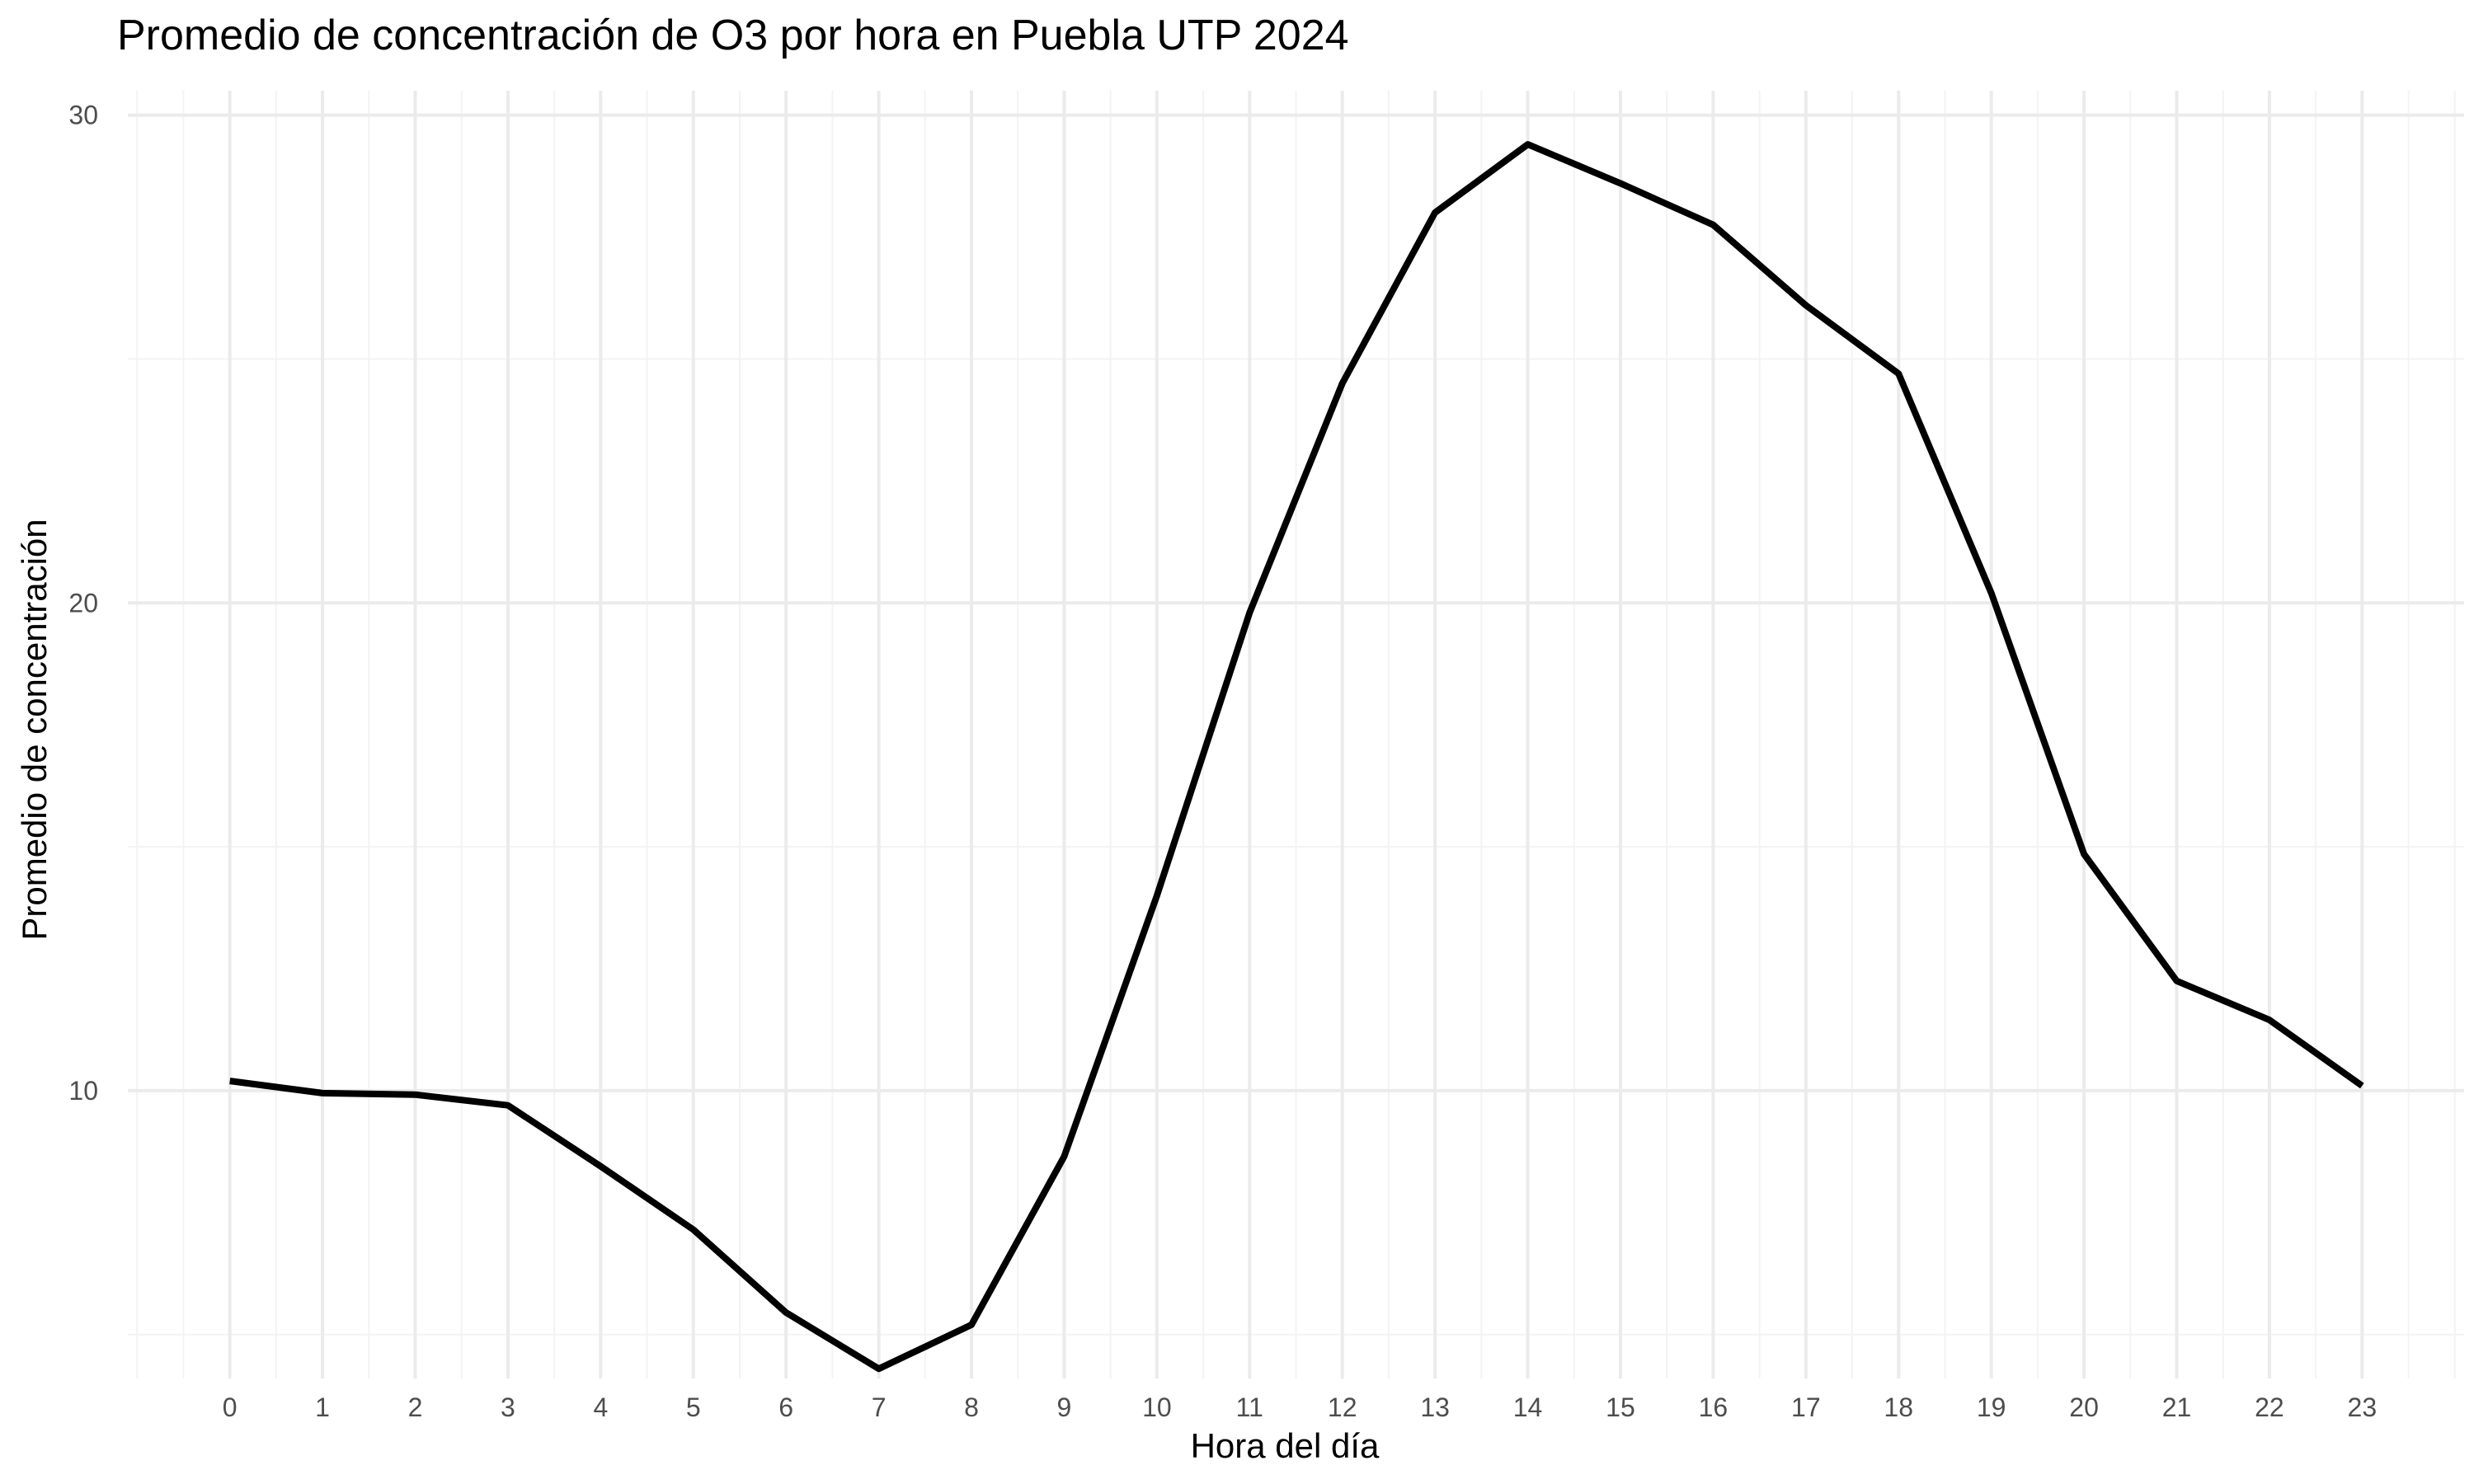 The height and width of the screenshot is (1484, 2474). What do you see at coordinates (785, 1407) in the screenshot?
I see `x-tick-label: 6` at bounding box center [785, 1407].